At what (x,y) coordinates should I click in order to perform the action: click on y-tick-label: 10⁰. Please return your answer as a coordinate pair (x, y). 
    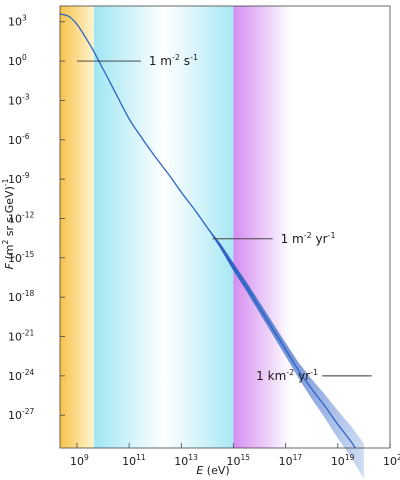
    Looking at the image, I should click on (17, 60).